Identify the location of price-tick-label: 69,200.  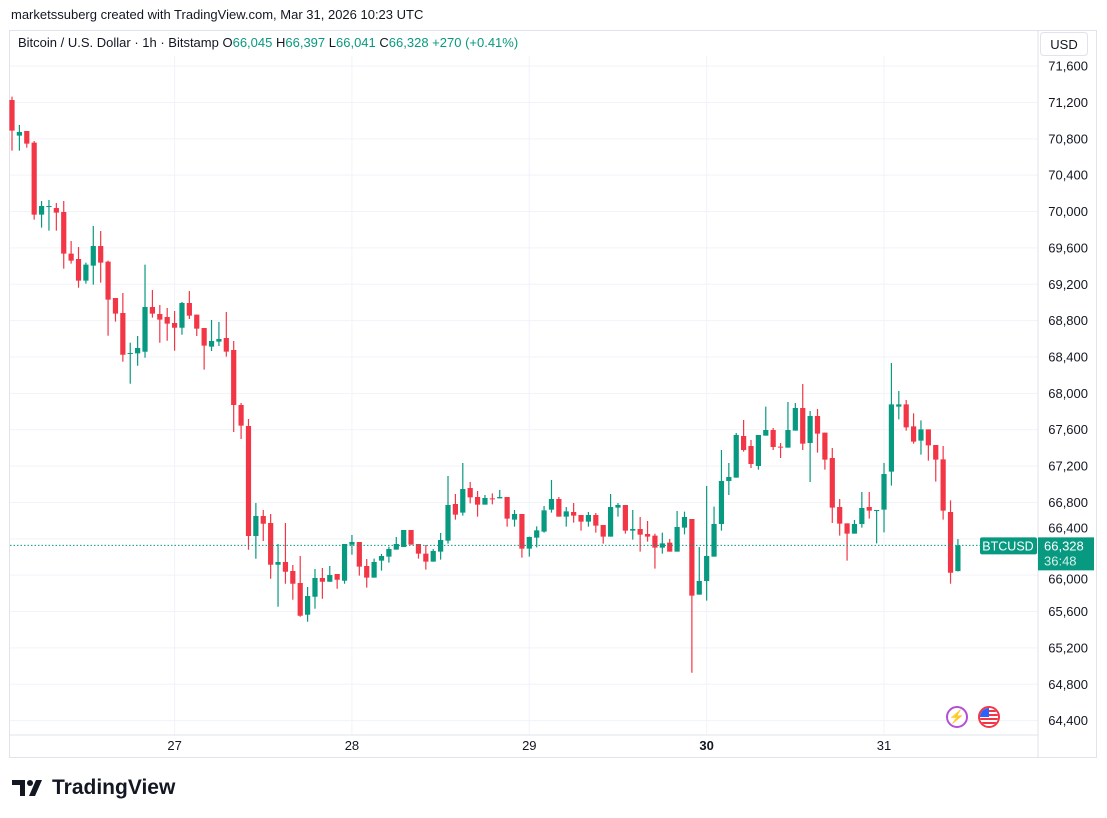
(1068, 284).